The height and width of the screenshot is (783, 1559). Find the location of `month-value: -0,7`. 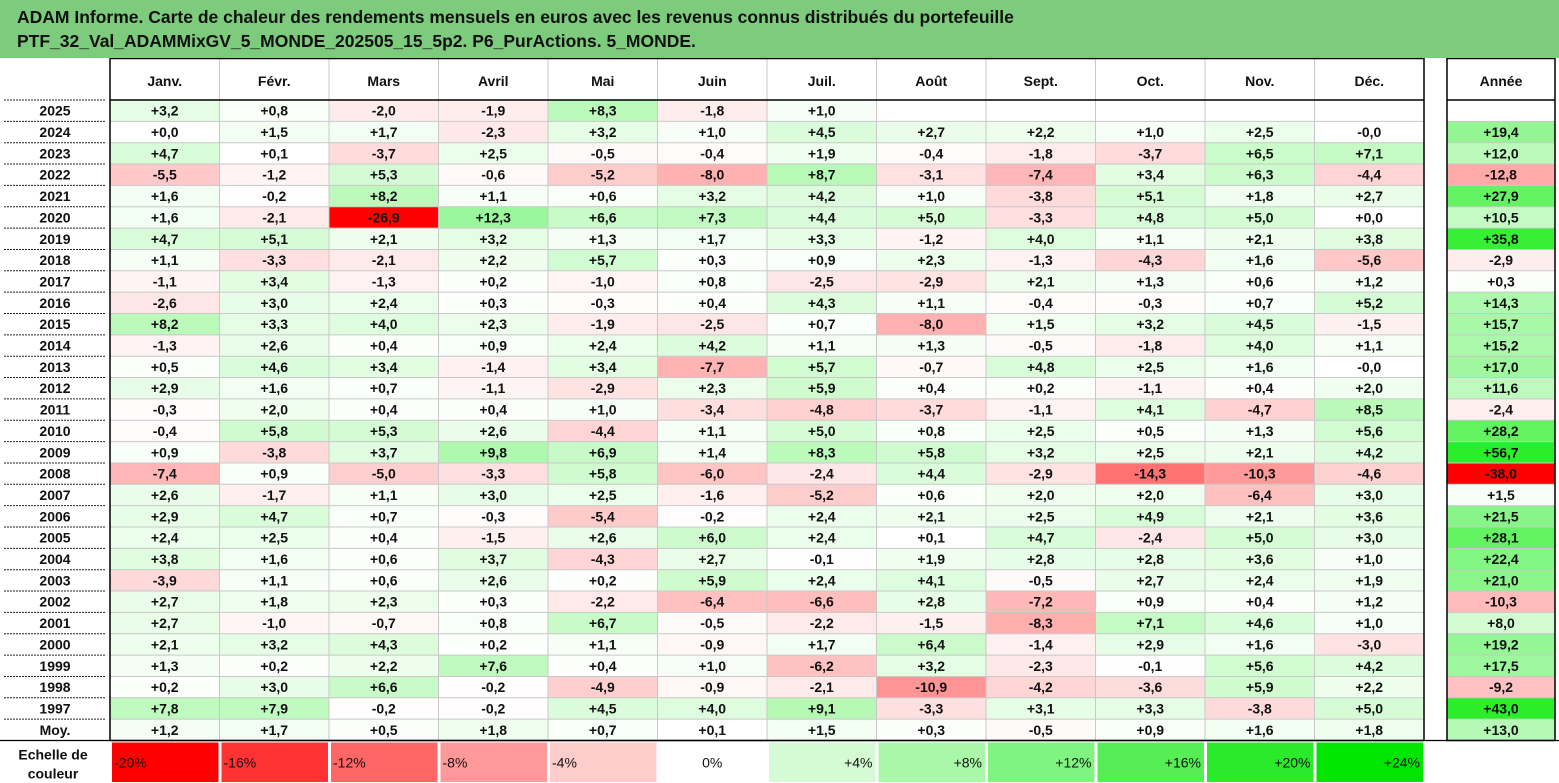

month-value: -0,7 is located at coordinates (931, 367).